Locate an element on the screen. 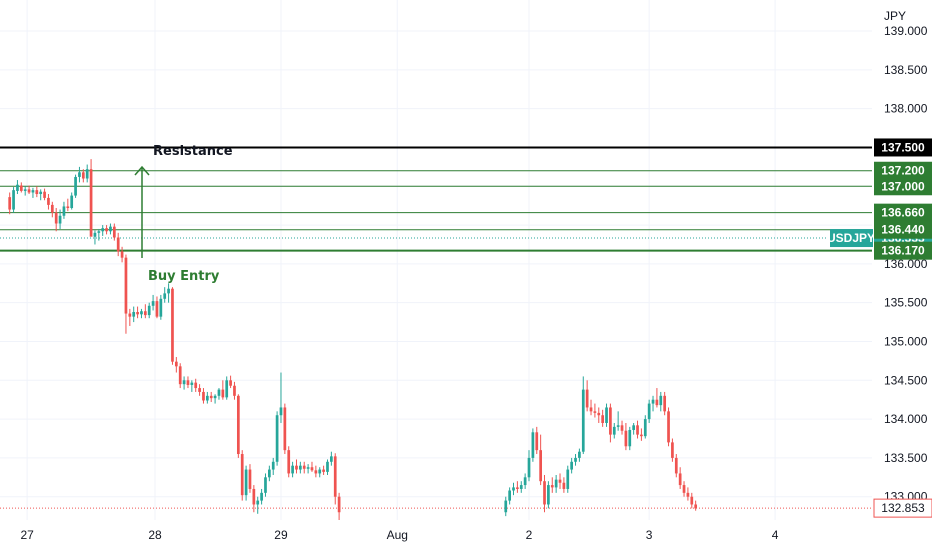 This screenshot has width=932, height=550. y-tick-label: 138.000 is located at coordinates (906, 109).